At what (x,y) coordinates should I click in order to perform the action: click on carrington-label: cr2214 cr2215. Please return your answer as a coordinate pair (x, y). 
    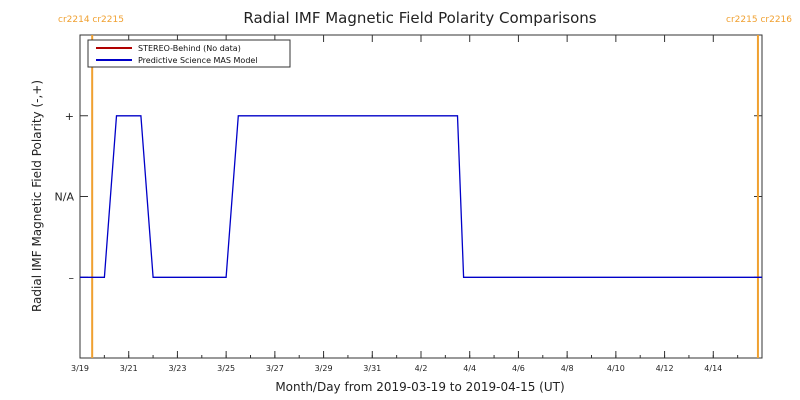
    Looking at the image, I should click on (91, 20).